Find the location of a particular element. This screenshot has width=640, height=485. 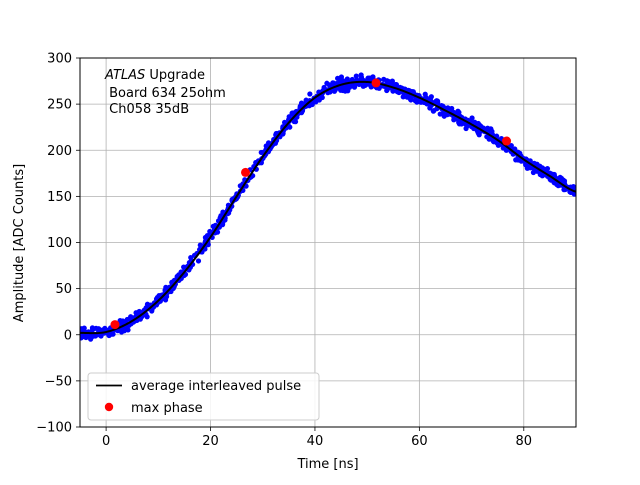

annotation-line-2: Board 634 25ohm is located at coordinates (165, 93).